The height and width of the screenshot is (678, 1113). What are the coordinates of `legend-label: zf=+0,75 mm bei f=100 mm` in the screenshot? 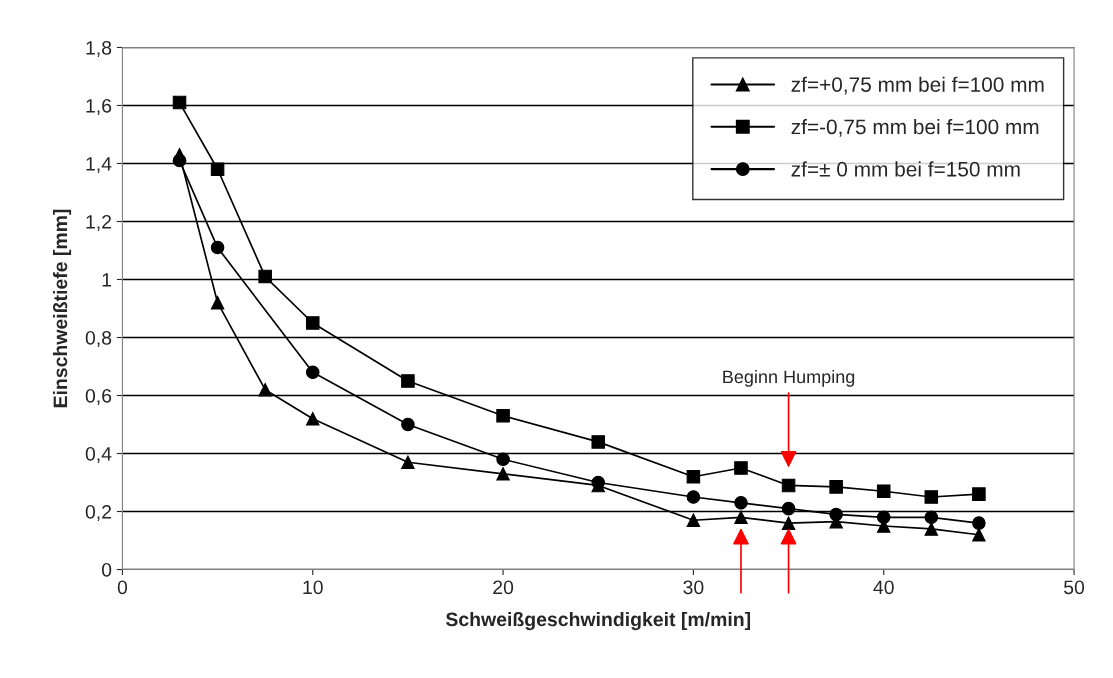 It's located at (917, 85).